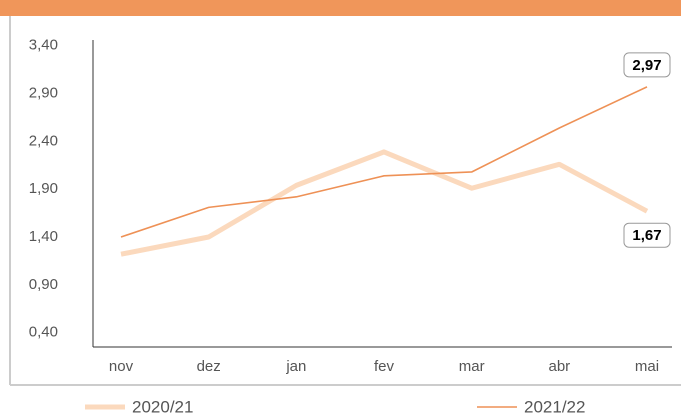  What do you see at coordinates (43, 332) in the screenshot?
I see `y-tick-label: 0,40` at bounding box center [43, 332].